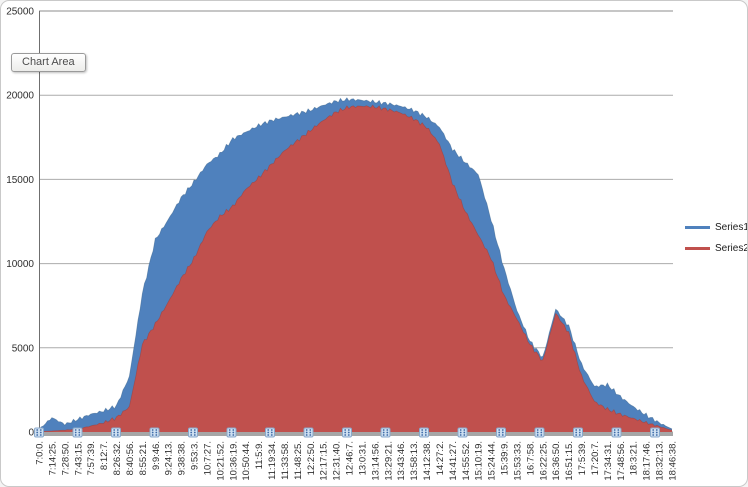  What do you see at coordinates (716, 248) in the screenshot?
I see `legend-entry-series2: Series2` at bounding box center [716, 248].